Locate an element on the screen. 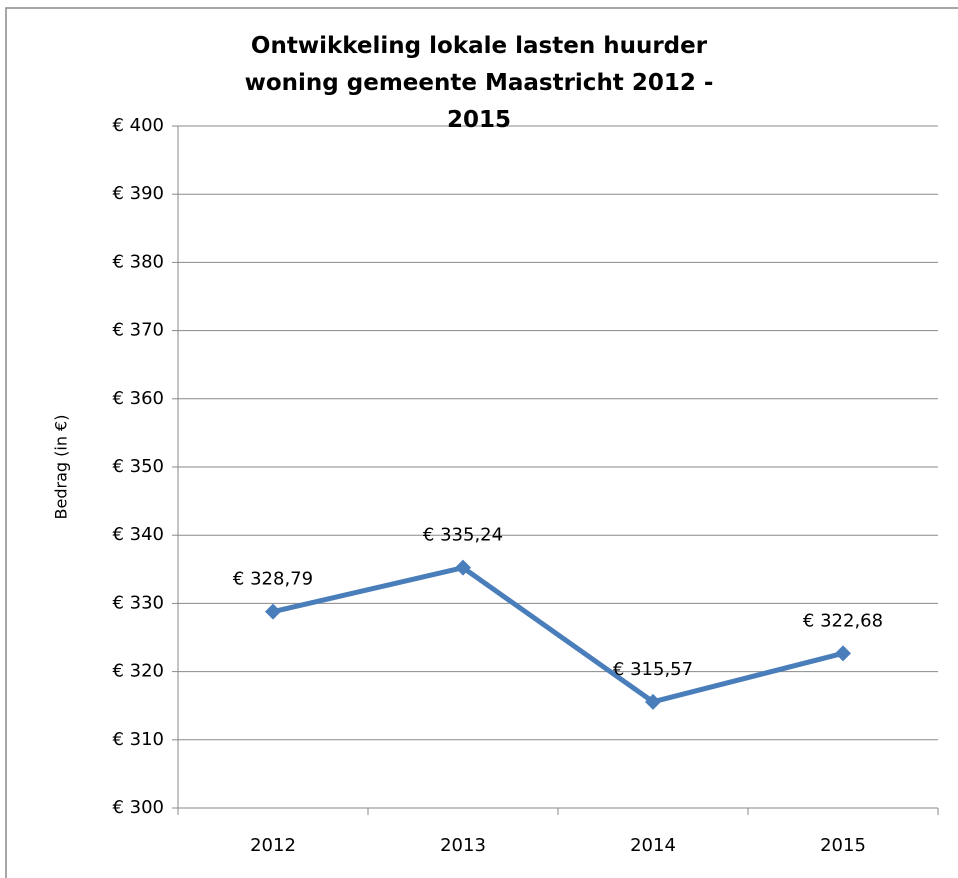 The width and height of the screenshot is (958, 878). x-tick-label: 2015 is located at coordinates (843, 845).